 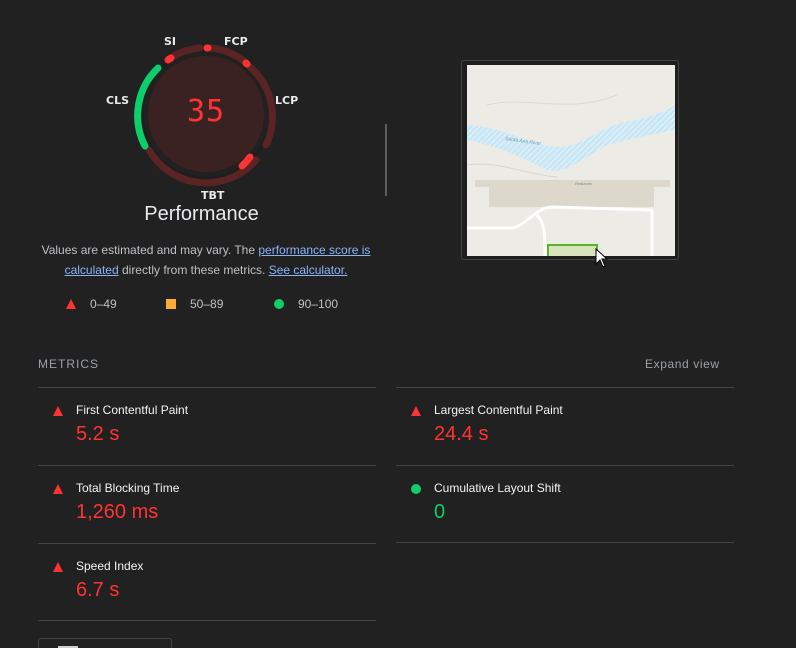 I want to click on metric-cumulative-layout-shift: Cumulative Layout Shift 0, so click(x=565, y=504).